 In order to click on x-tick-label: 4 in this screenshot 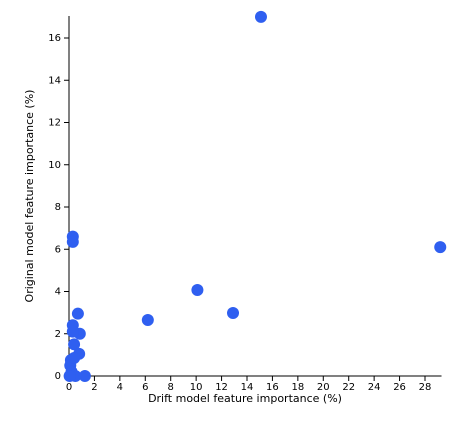, I will do `click(120, 387)`.